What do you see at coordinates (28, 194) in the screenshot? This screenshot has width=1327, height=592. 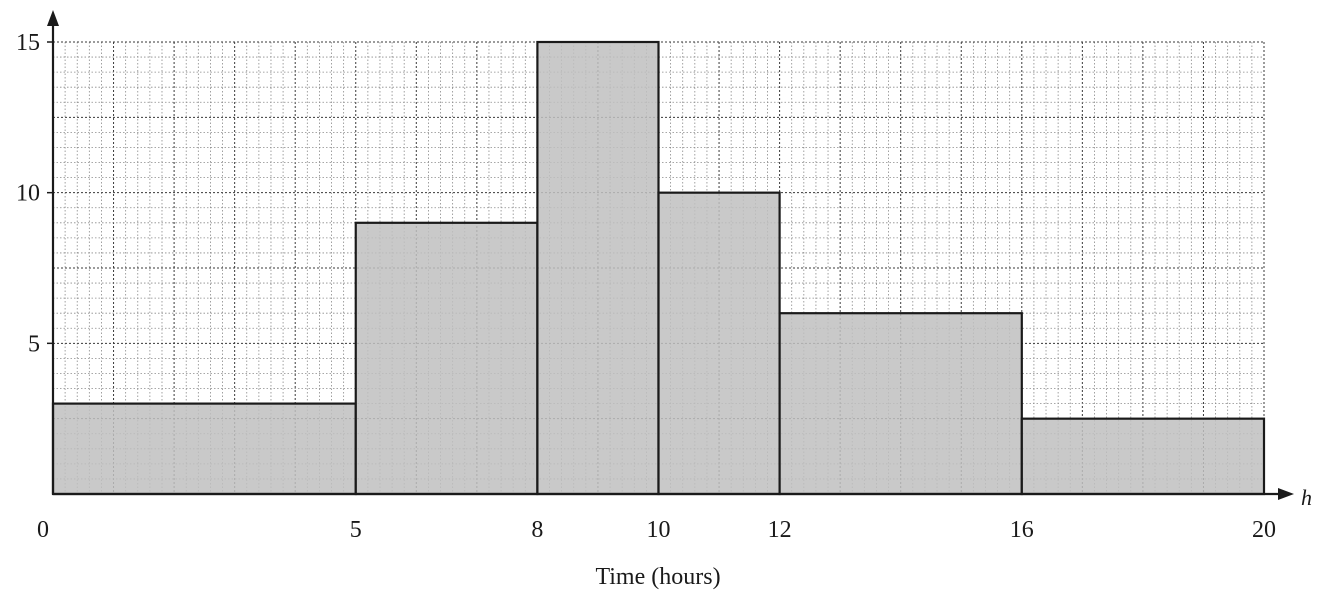 I see `y-tick-label: 10` at bounding box center [28, 194].